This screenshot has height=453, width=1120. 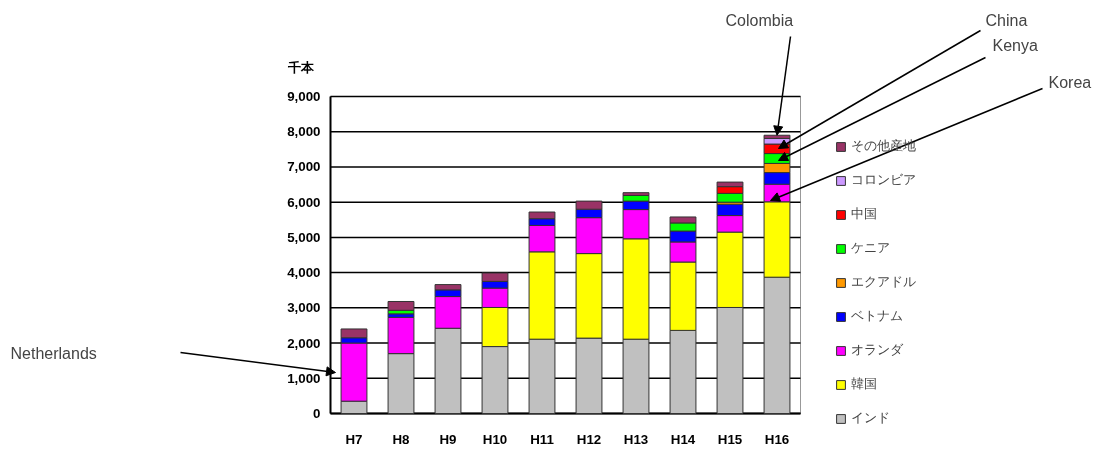 I want to click on x-tick-label: H14, so click(x=683, y=439).